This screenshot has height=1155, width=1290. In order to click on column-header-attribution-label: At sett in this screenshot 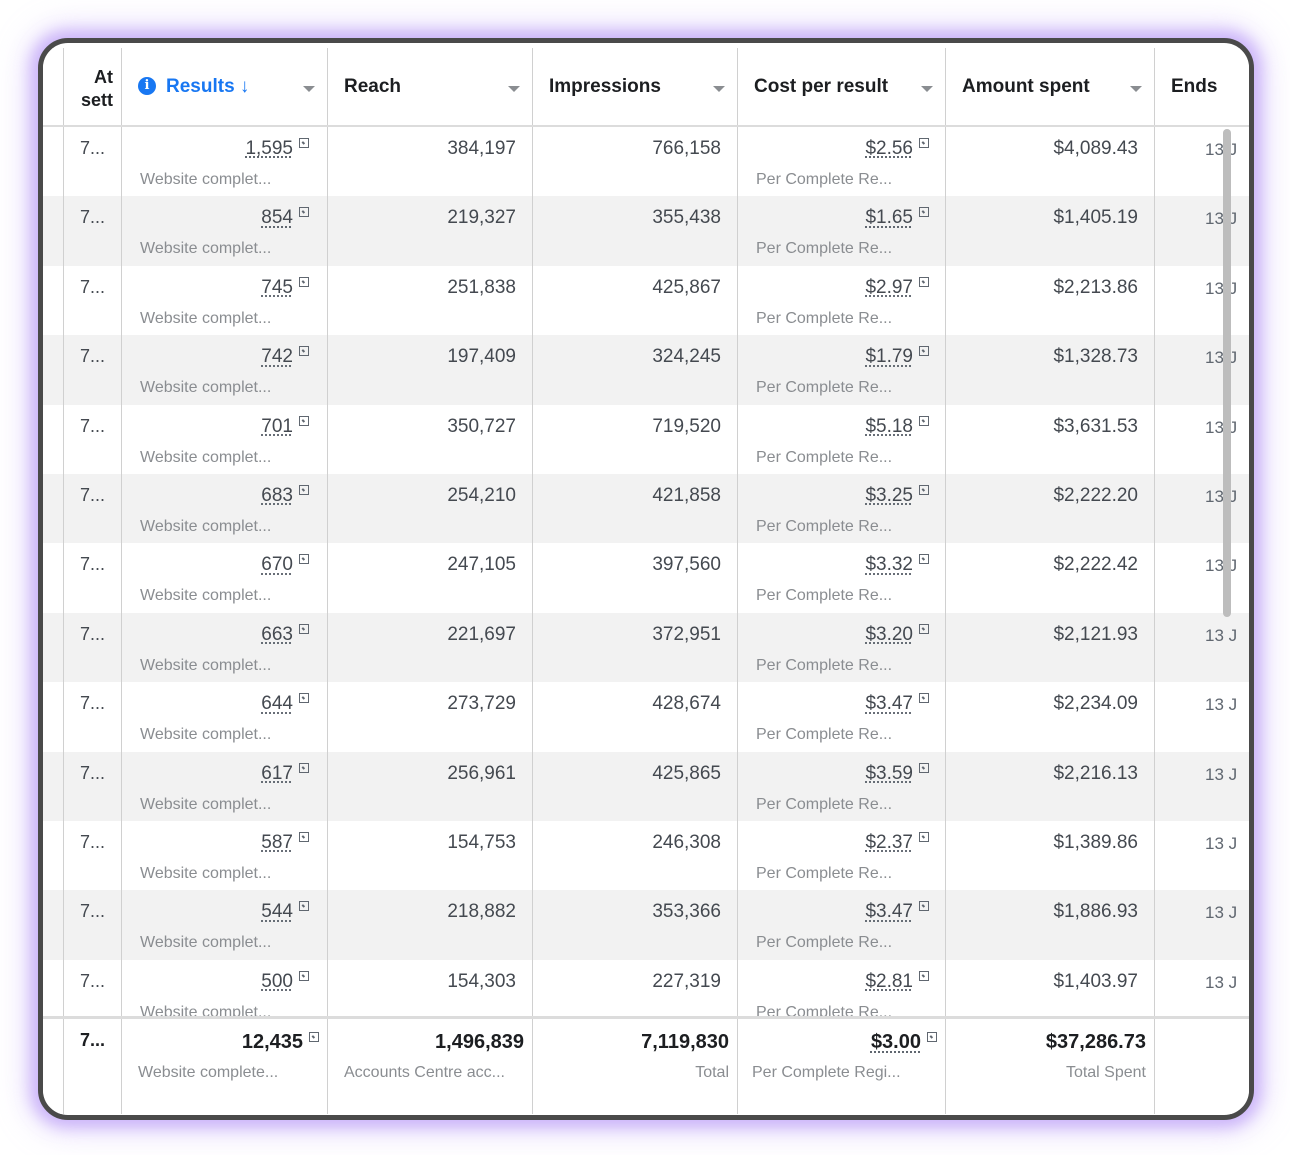, I will do `click(96, 88)`.